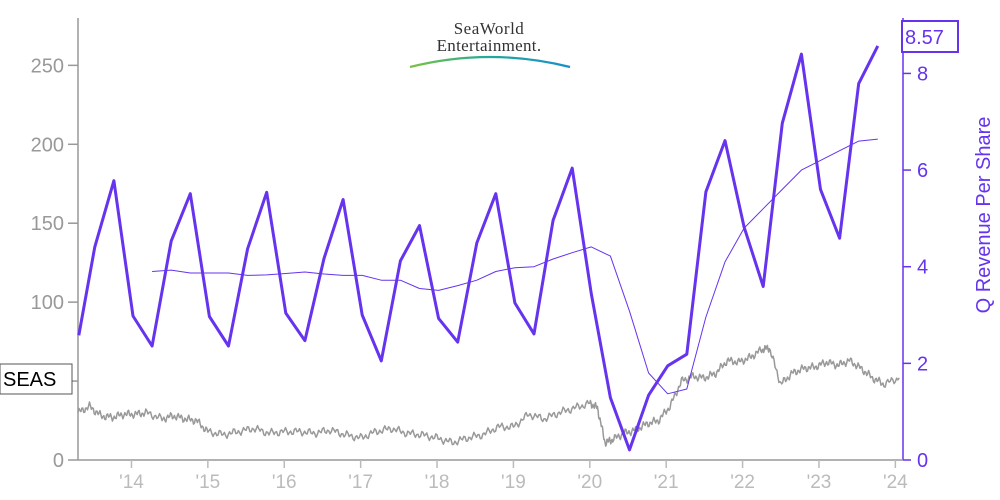 Image resolution: width=1000 pixels, height=500 pixels. What do you see at coordinates (131, 482) in the screenshot?
I see `x-axis-tick-label: '14` at bounding box center [131, 482].